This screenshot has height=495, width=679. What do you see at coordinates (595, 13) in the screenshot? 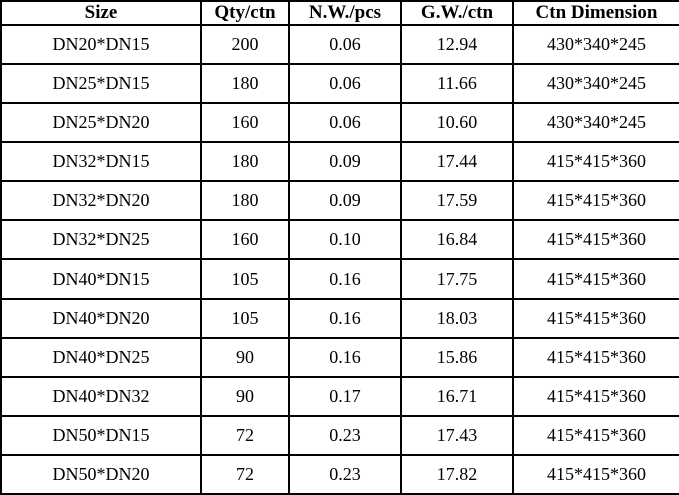
I see `header-cell-ctn-dimension: Ctn Dimension` at bounding box center [595, 13].